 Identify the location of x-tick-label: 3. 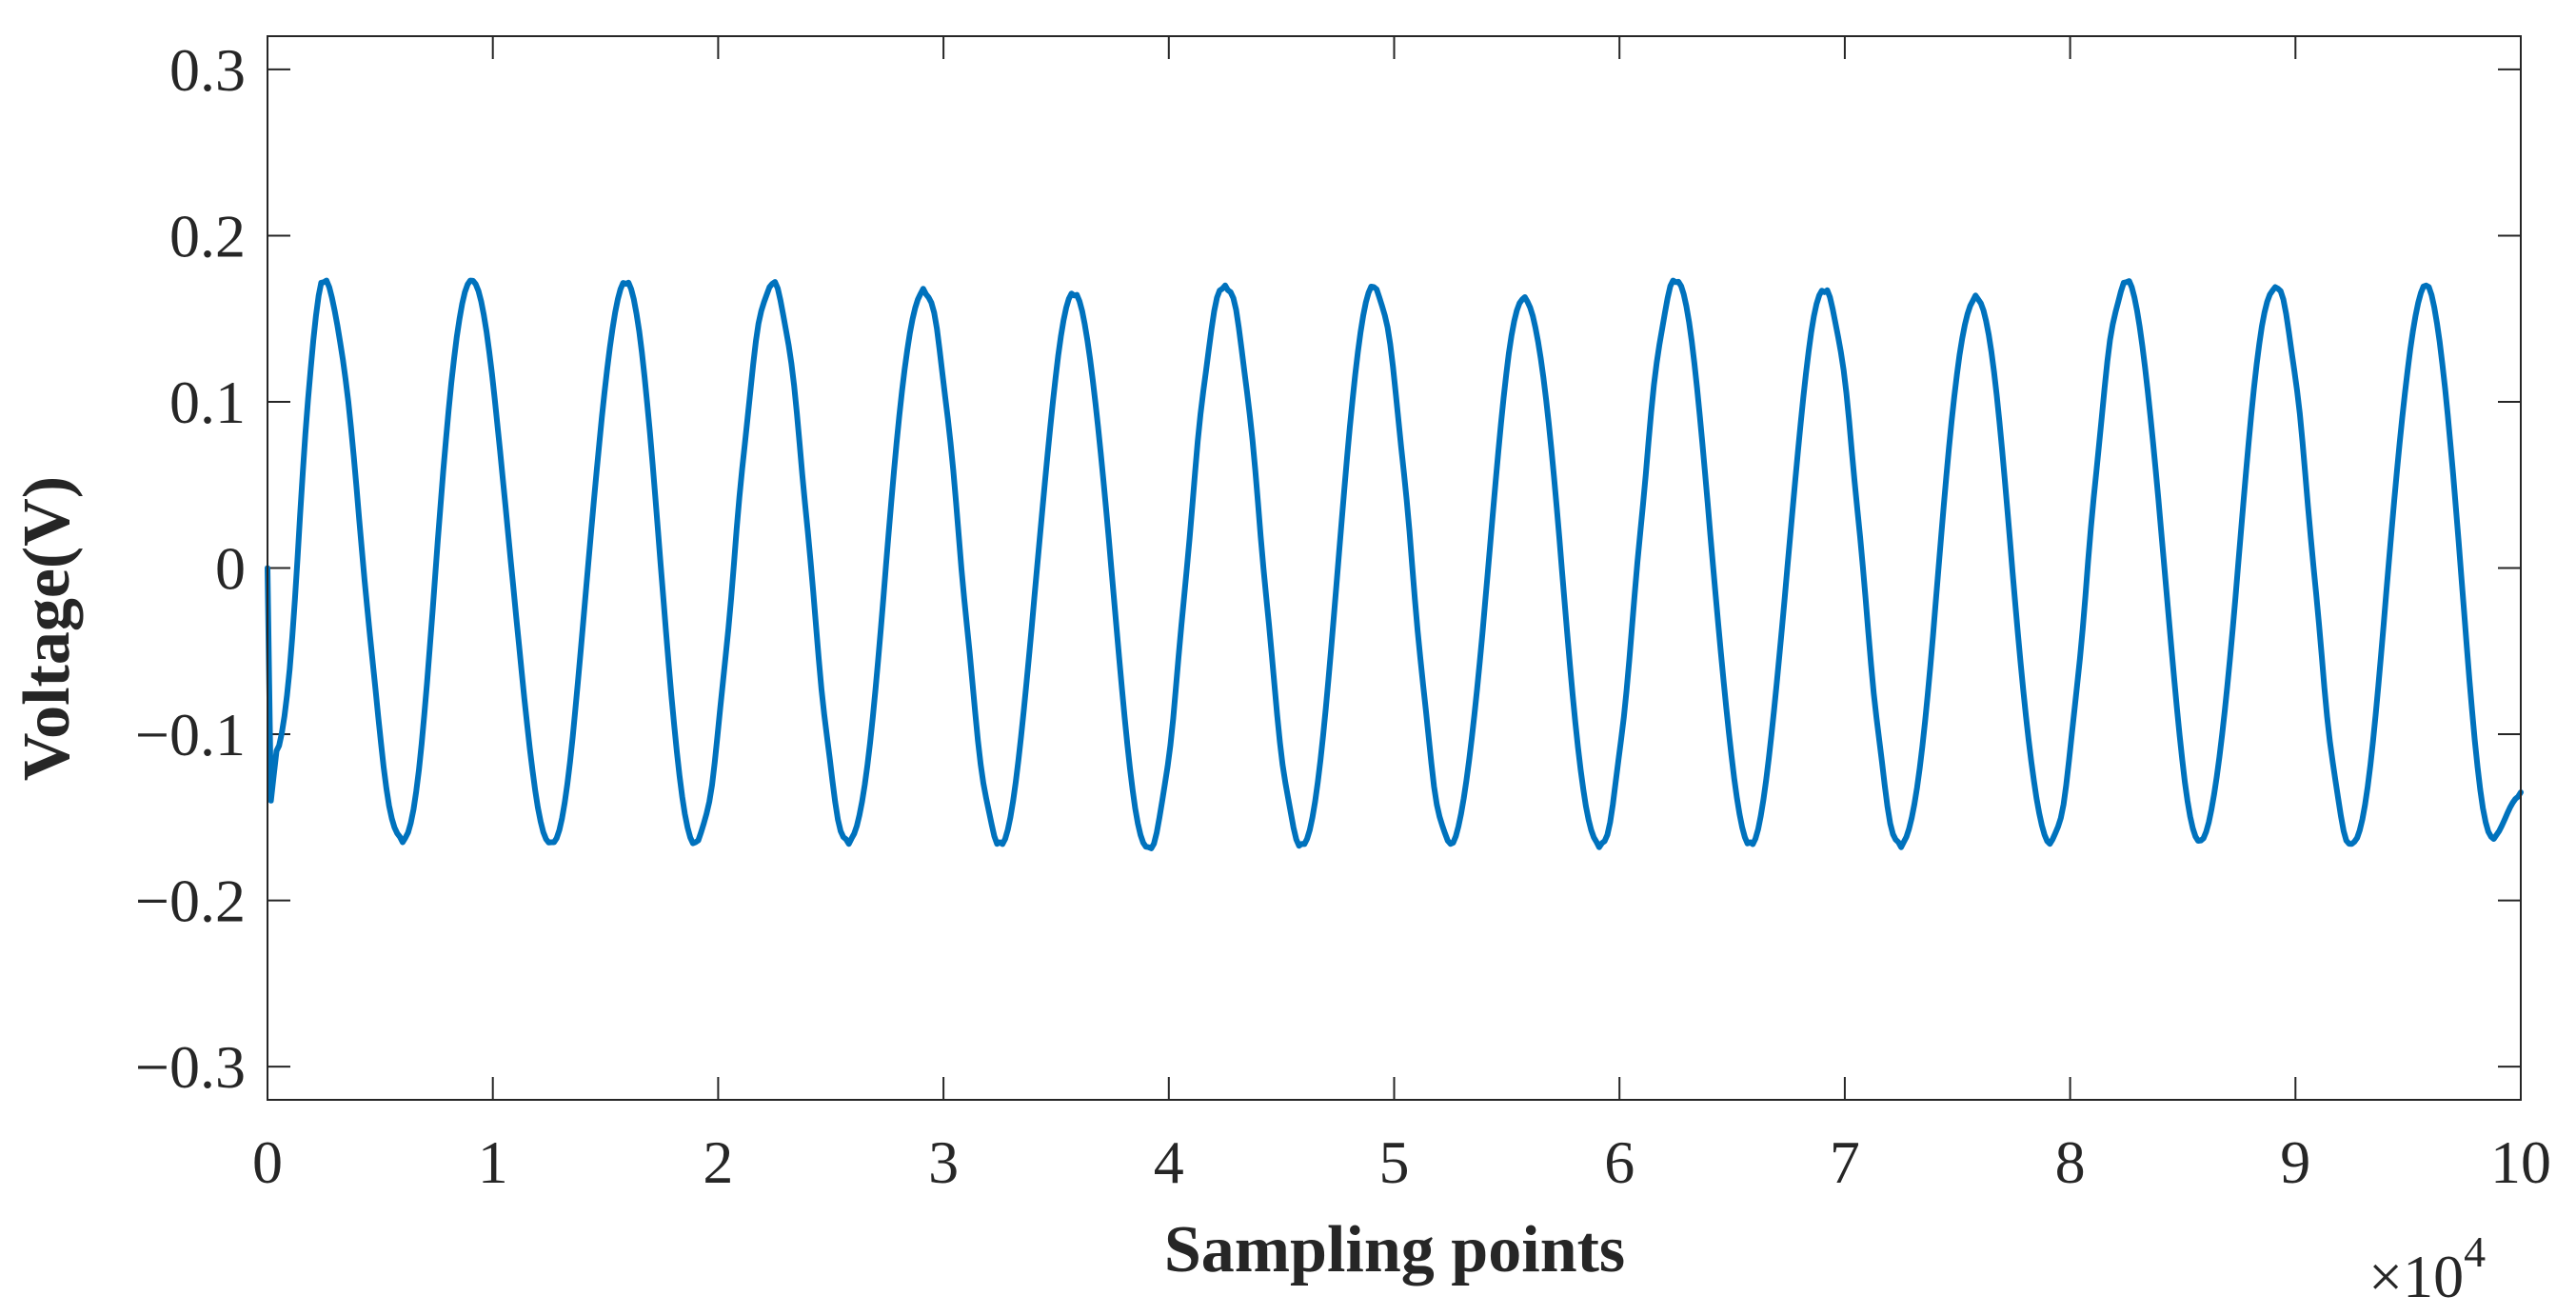
(943, 1162).